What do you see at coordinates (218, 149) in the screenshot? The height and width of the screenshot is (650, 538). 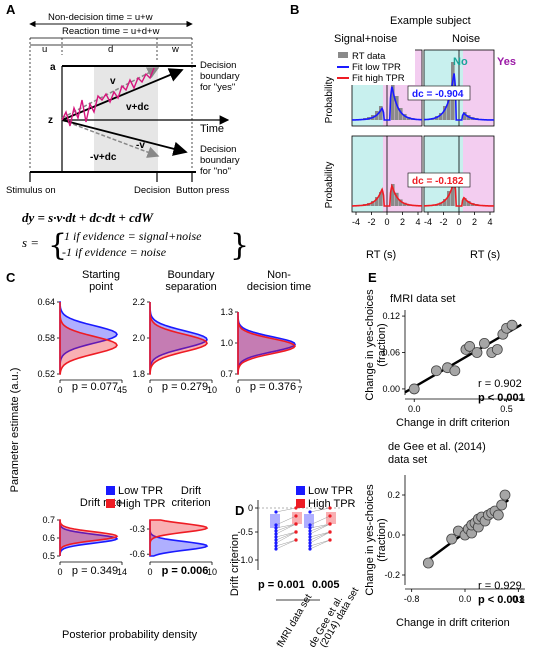 I see `decision-boundary-no-1: Decision` at bounding box center [218, 149].